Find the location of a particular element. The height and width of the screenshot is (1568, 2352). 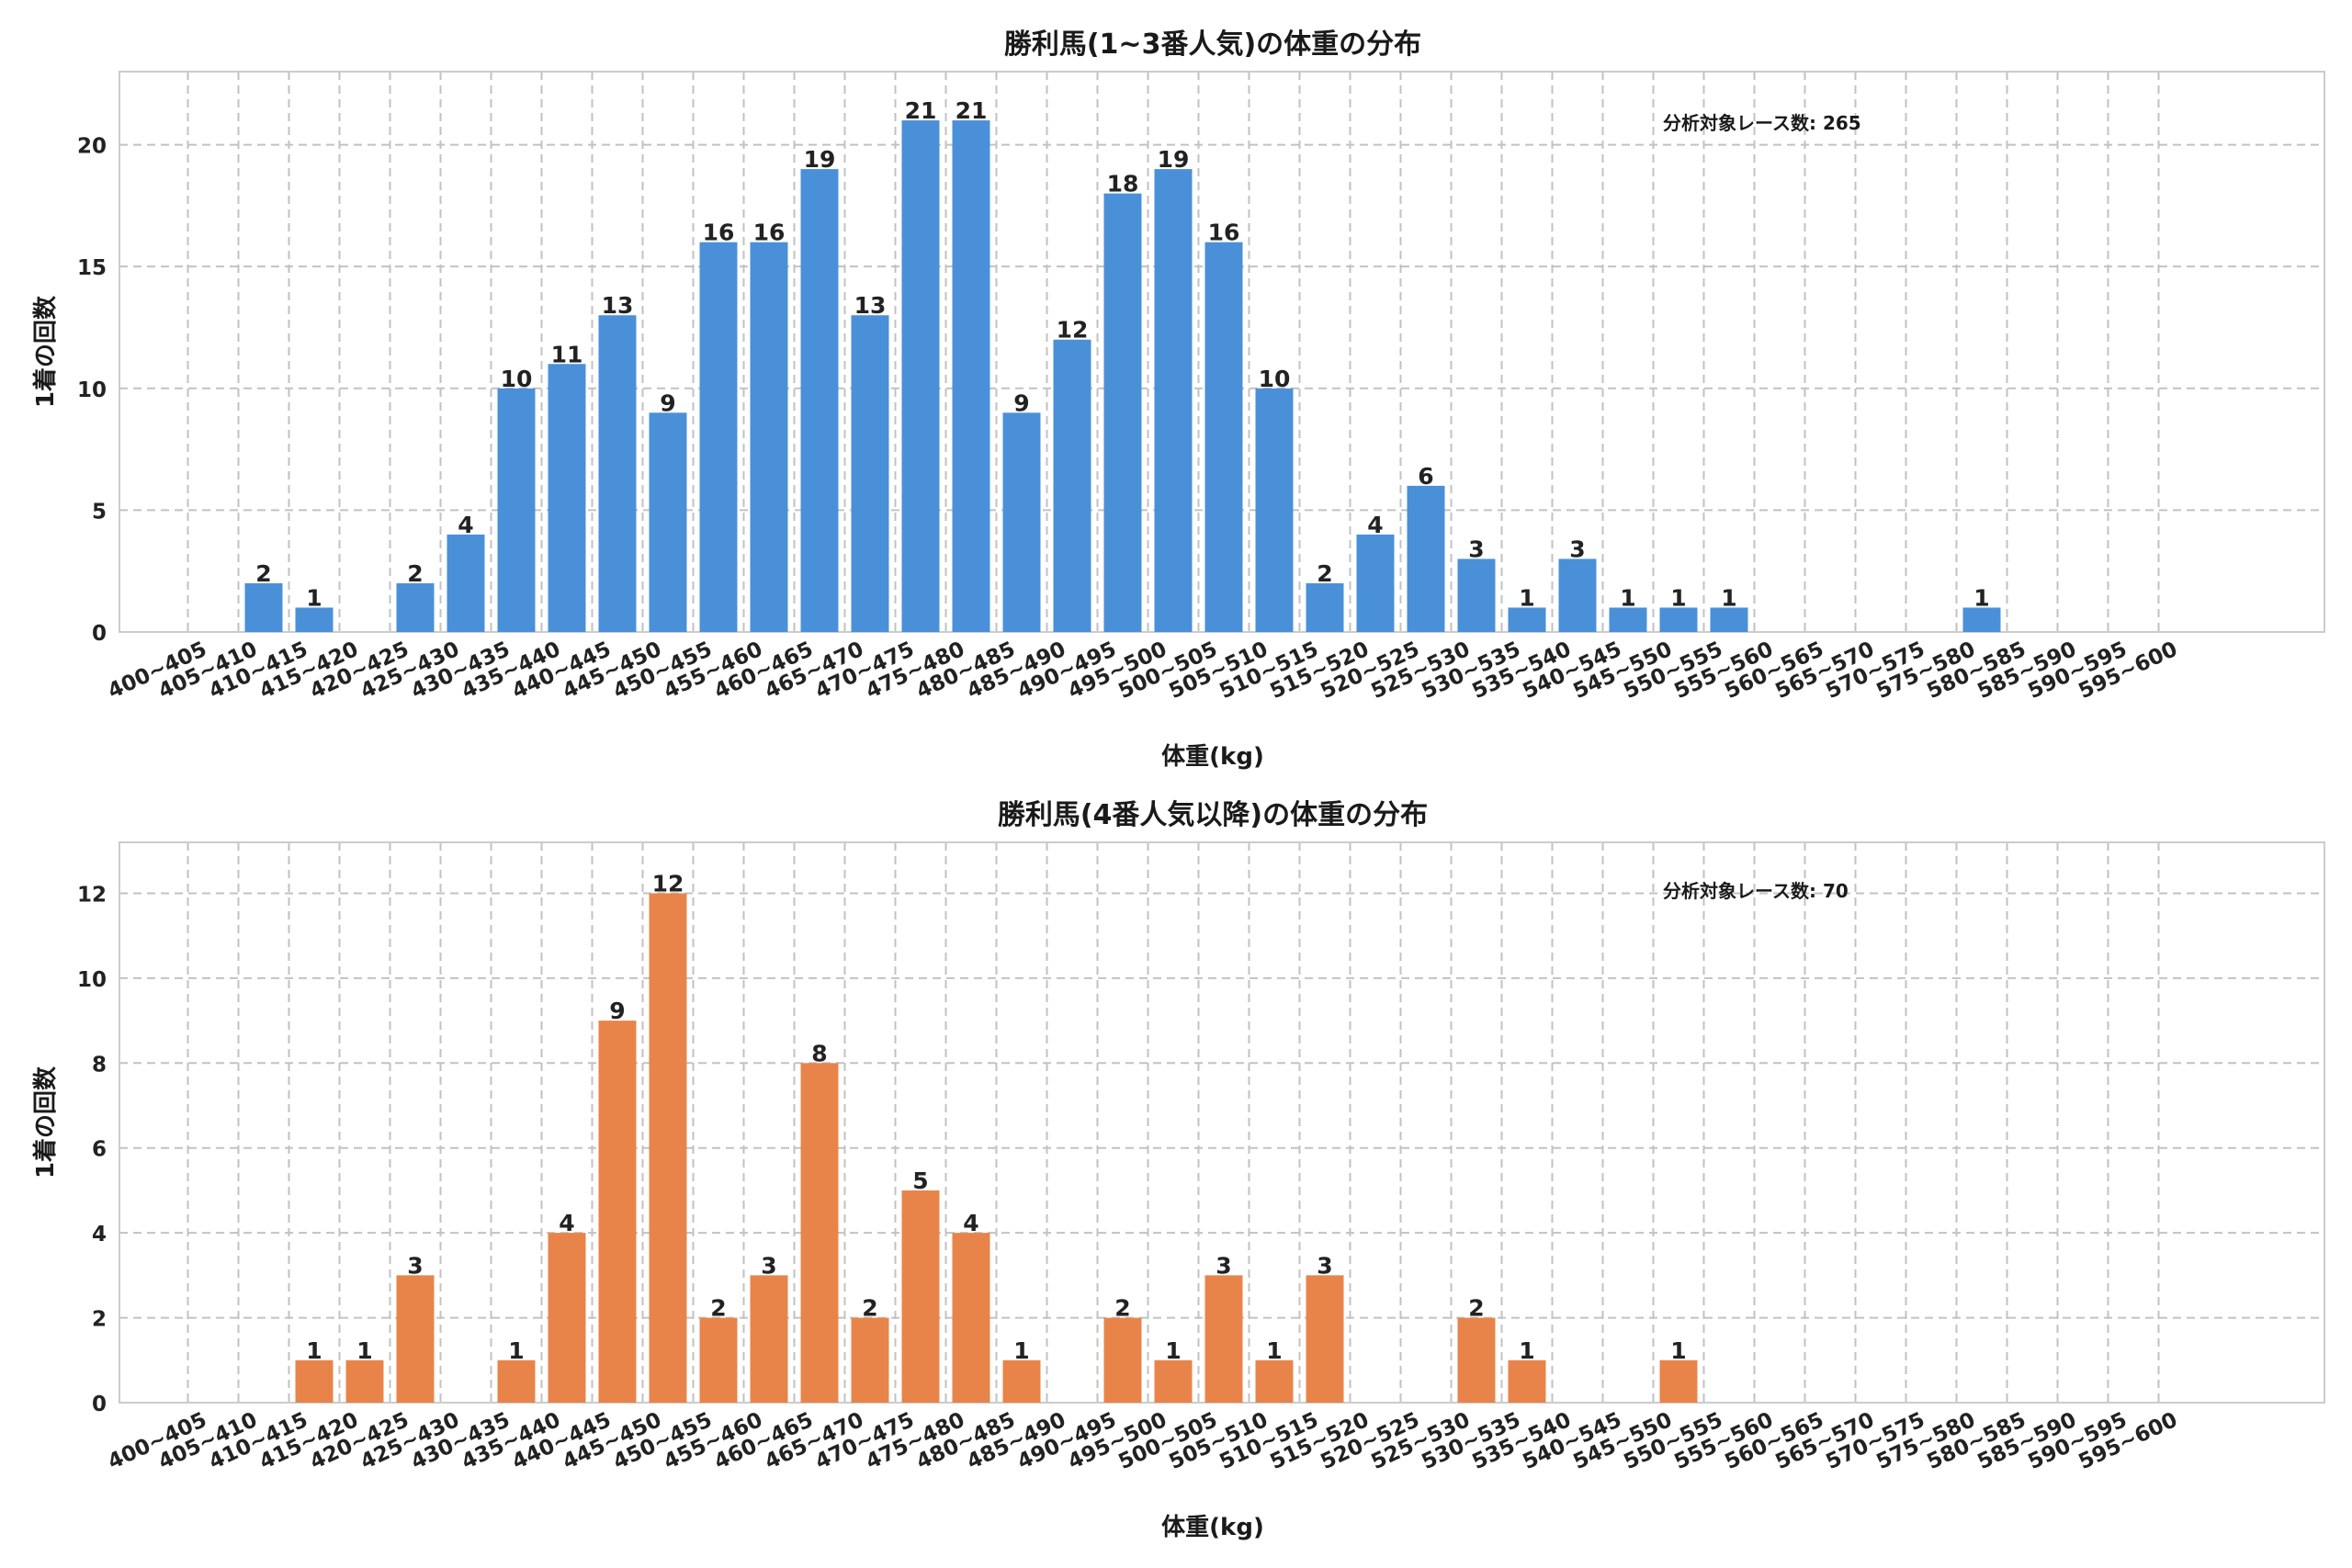

y-tick-label: 8 is located at coordinates (99, 1065).